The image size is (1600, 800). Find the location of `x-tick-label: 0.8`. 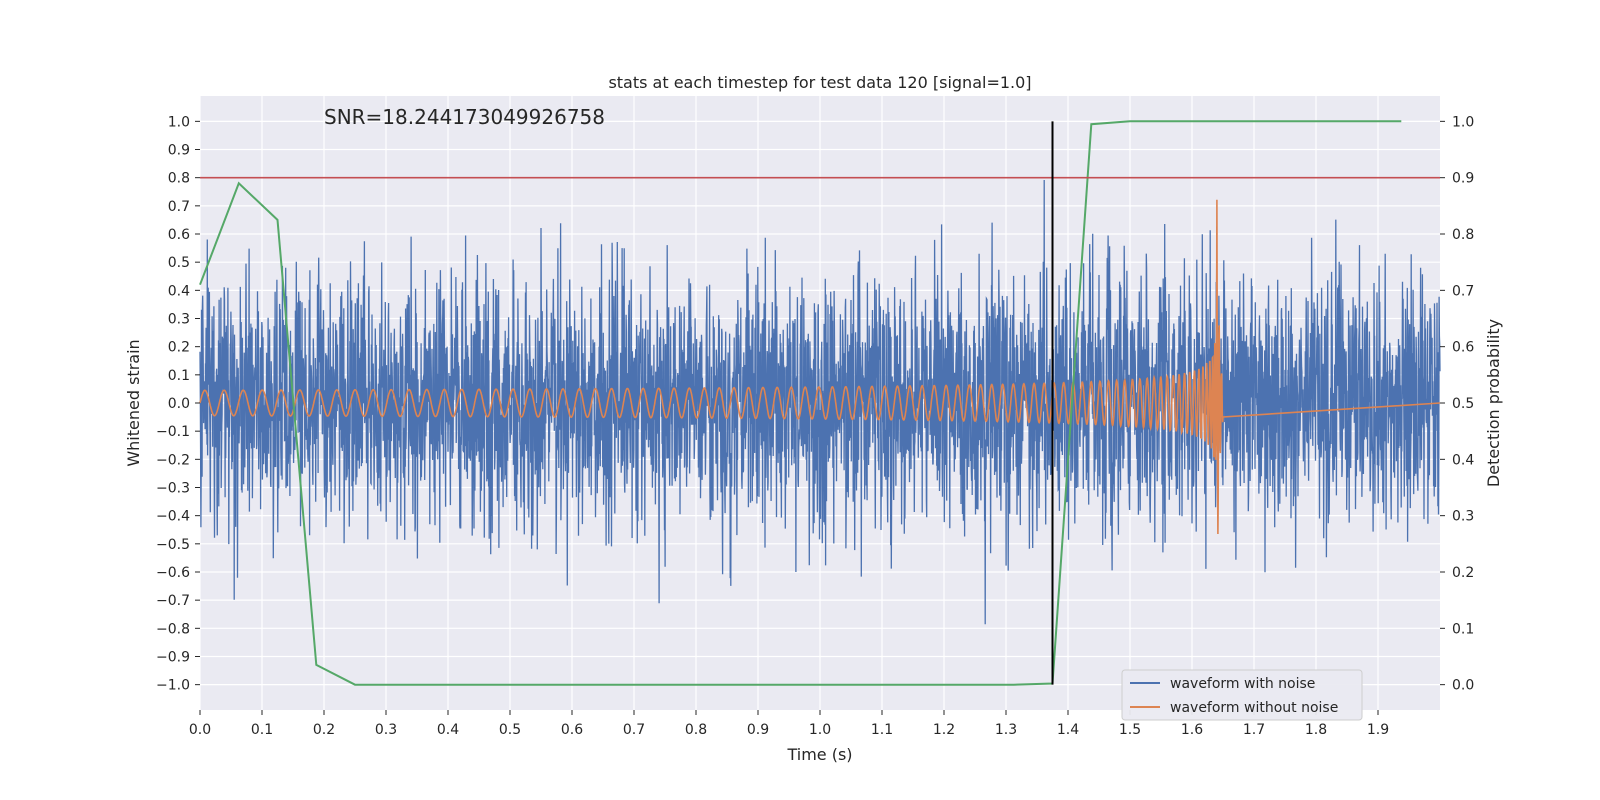

x-tick-label: 0.8 is located at coordinates (696, 730).